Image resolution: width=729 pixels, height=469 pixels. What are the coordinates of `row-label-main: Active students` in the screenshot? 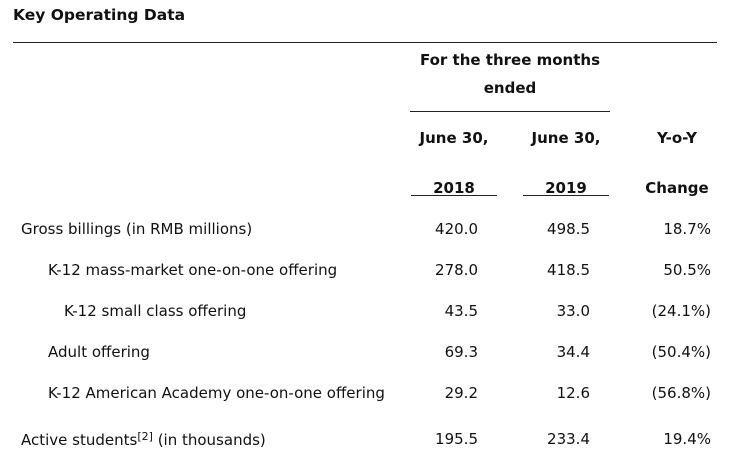 It's located at (79, 440).